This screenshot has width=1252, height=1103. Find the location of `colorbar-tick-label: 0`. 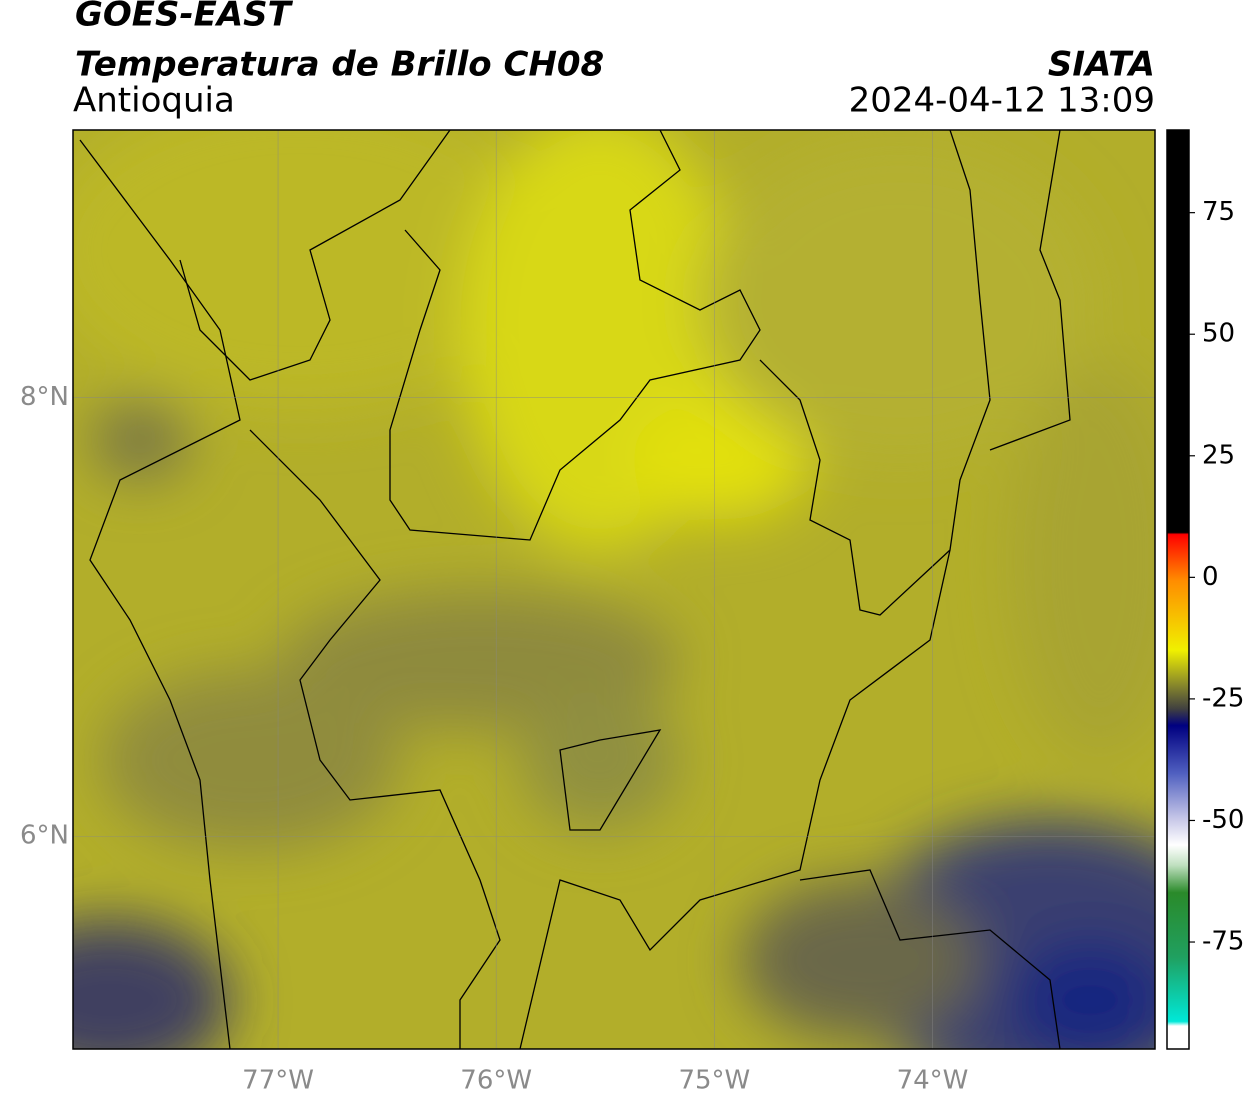

colorbar-tick-label: 0 is located at coordinates (1210, 577).